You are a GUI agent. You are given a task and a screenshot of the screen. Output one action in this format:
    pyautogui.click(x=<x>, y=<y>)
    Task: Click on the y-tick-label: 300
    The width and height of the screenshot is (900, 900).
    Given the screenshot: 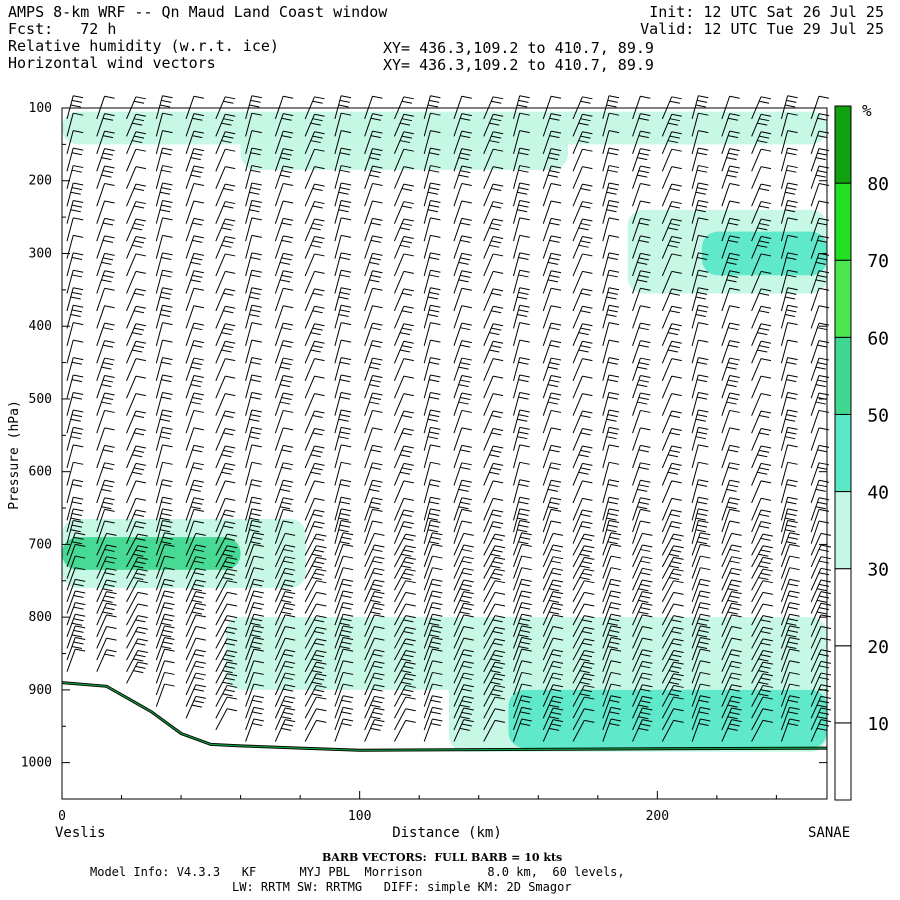 What is the action you would take?
    pyautogui.click(x=40, y=253)
    